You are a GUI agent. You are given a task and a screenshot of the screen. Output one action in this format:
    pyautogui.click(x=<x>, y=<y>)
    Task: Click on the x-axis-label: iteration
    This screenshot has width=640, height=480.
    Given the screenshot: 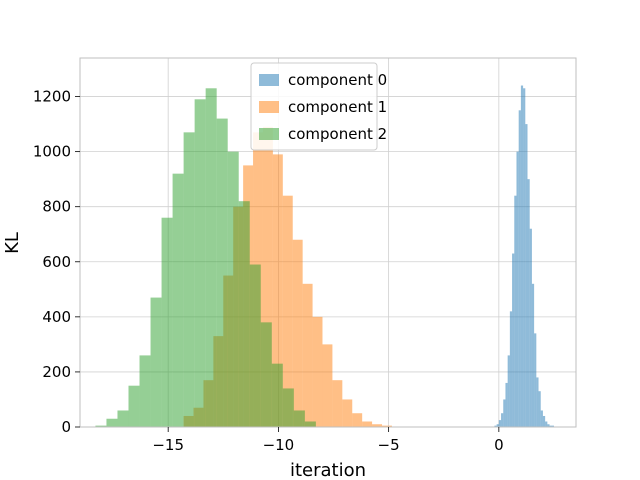 What is the action you would take?
    pyautogui.click(x=328, y=470)
    